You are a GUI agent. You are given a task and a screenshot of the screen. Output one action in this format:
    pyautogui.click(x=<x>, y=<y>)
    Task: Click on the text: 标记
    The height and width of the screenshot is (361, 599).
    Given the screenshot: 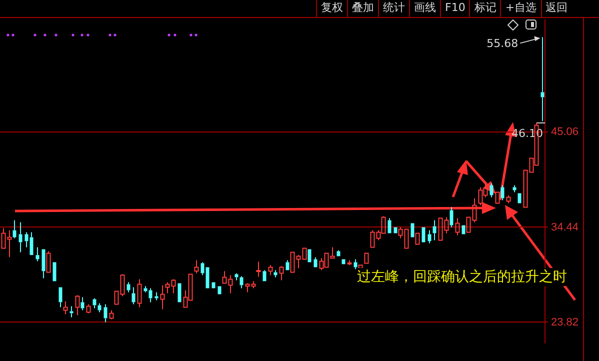 What is the action you would take?
    pyautogui.click(x=484, y=8)
    